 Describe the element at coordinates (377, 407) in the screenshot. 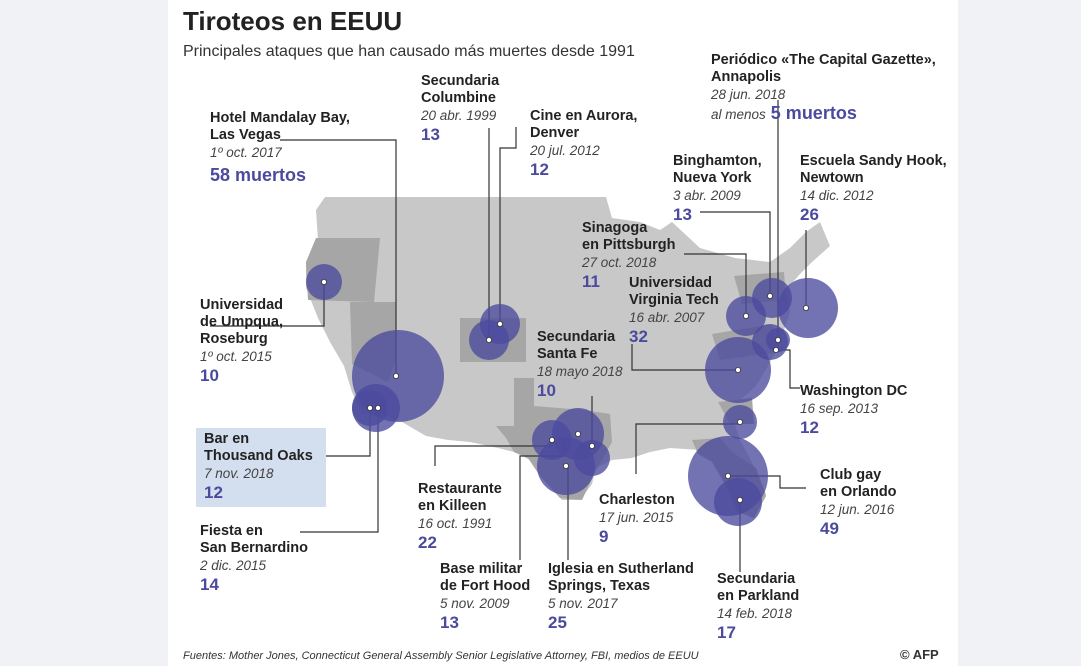

I see `dot-san-bernardino` at that location.